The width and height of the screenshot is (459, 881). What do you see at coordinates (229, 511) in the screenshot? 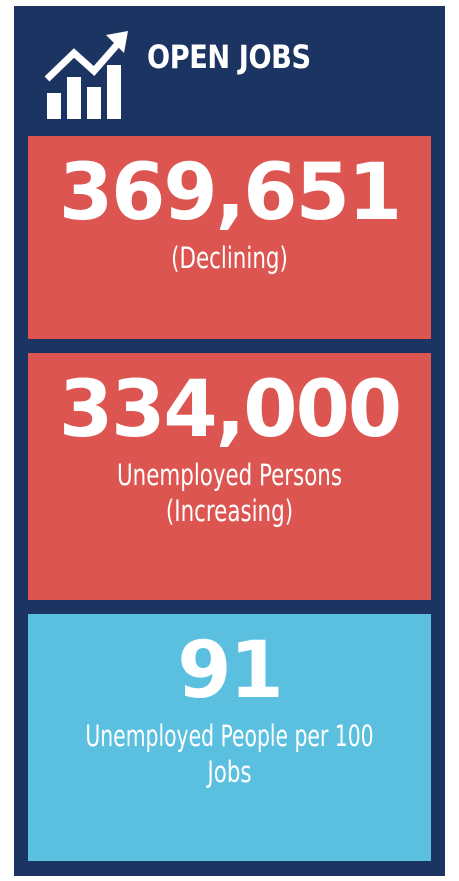
I see `card-caption: (Increasing)` at bounding box center [229, 511].